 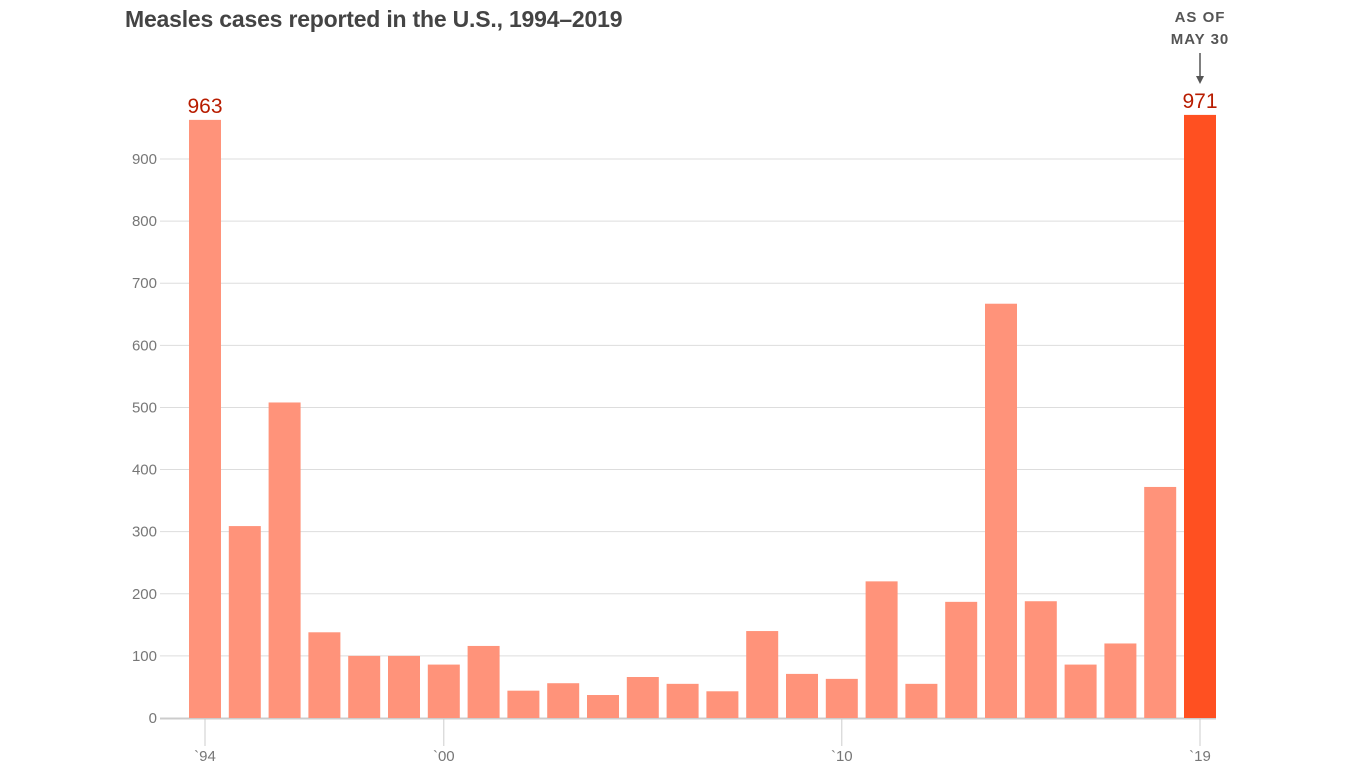 What do you see at coordinates (762, 674) in the screenshot?
I see `bar-2008` at bounding box center [762, 674].